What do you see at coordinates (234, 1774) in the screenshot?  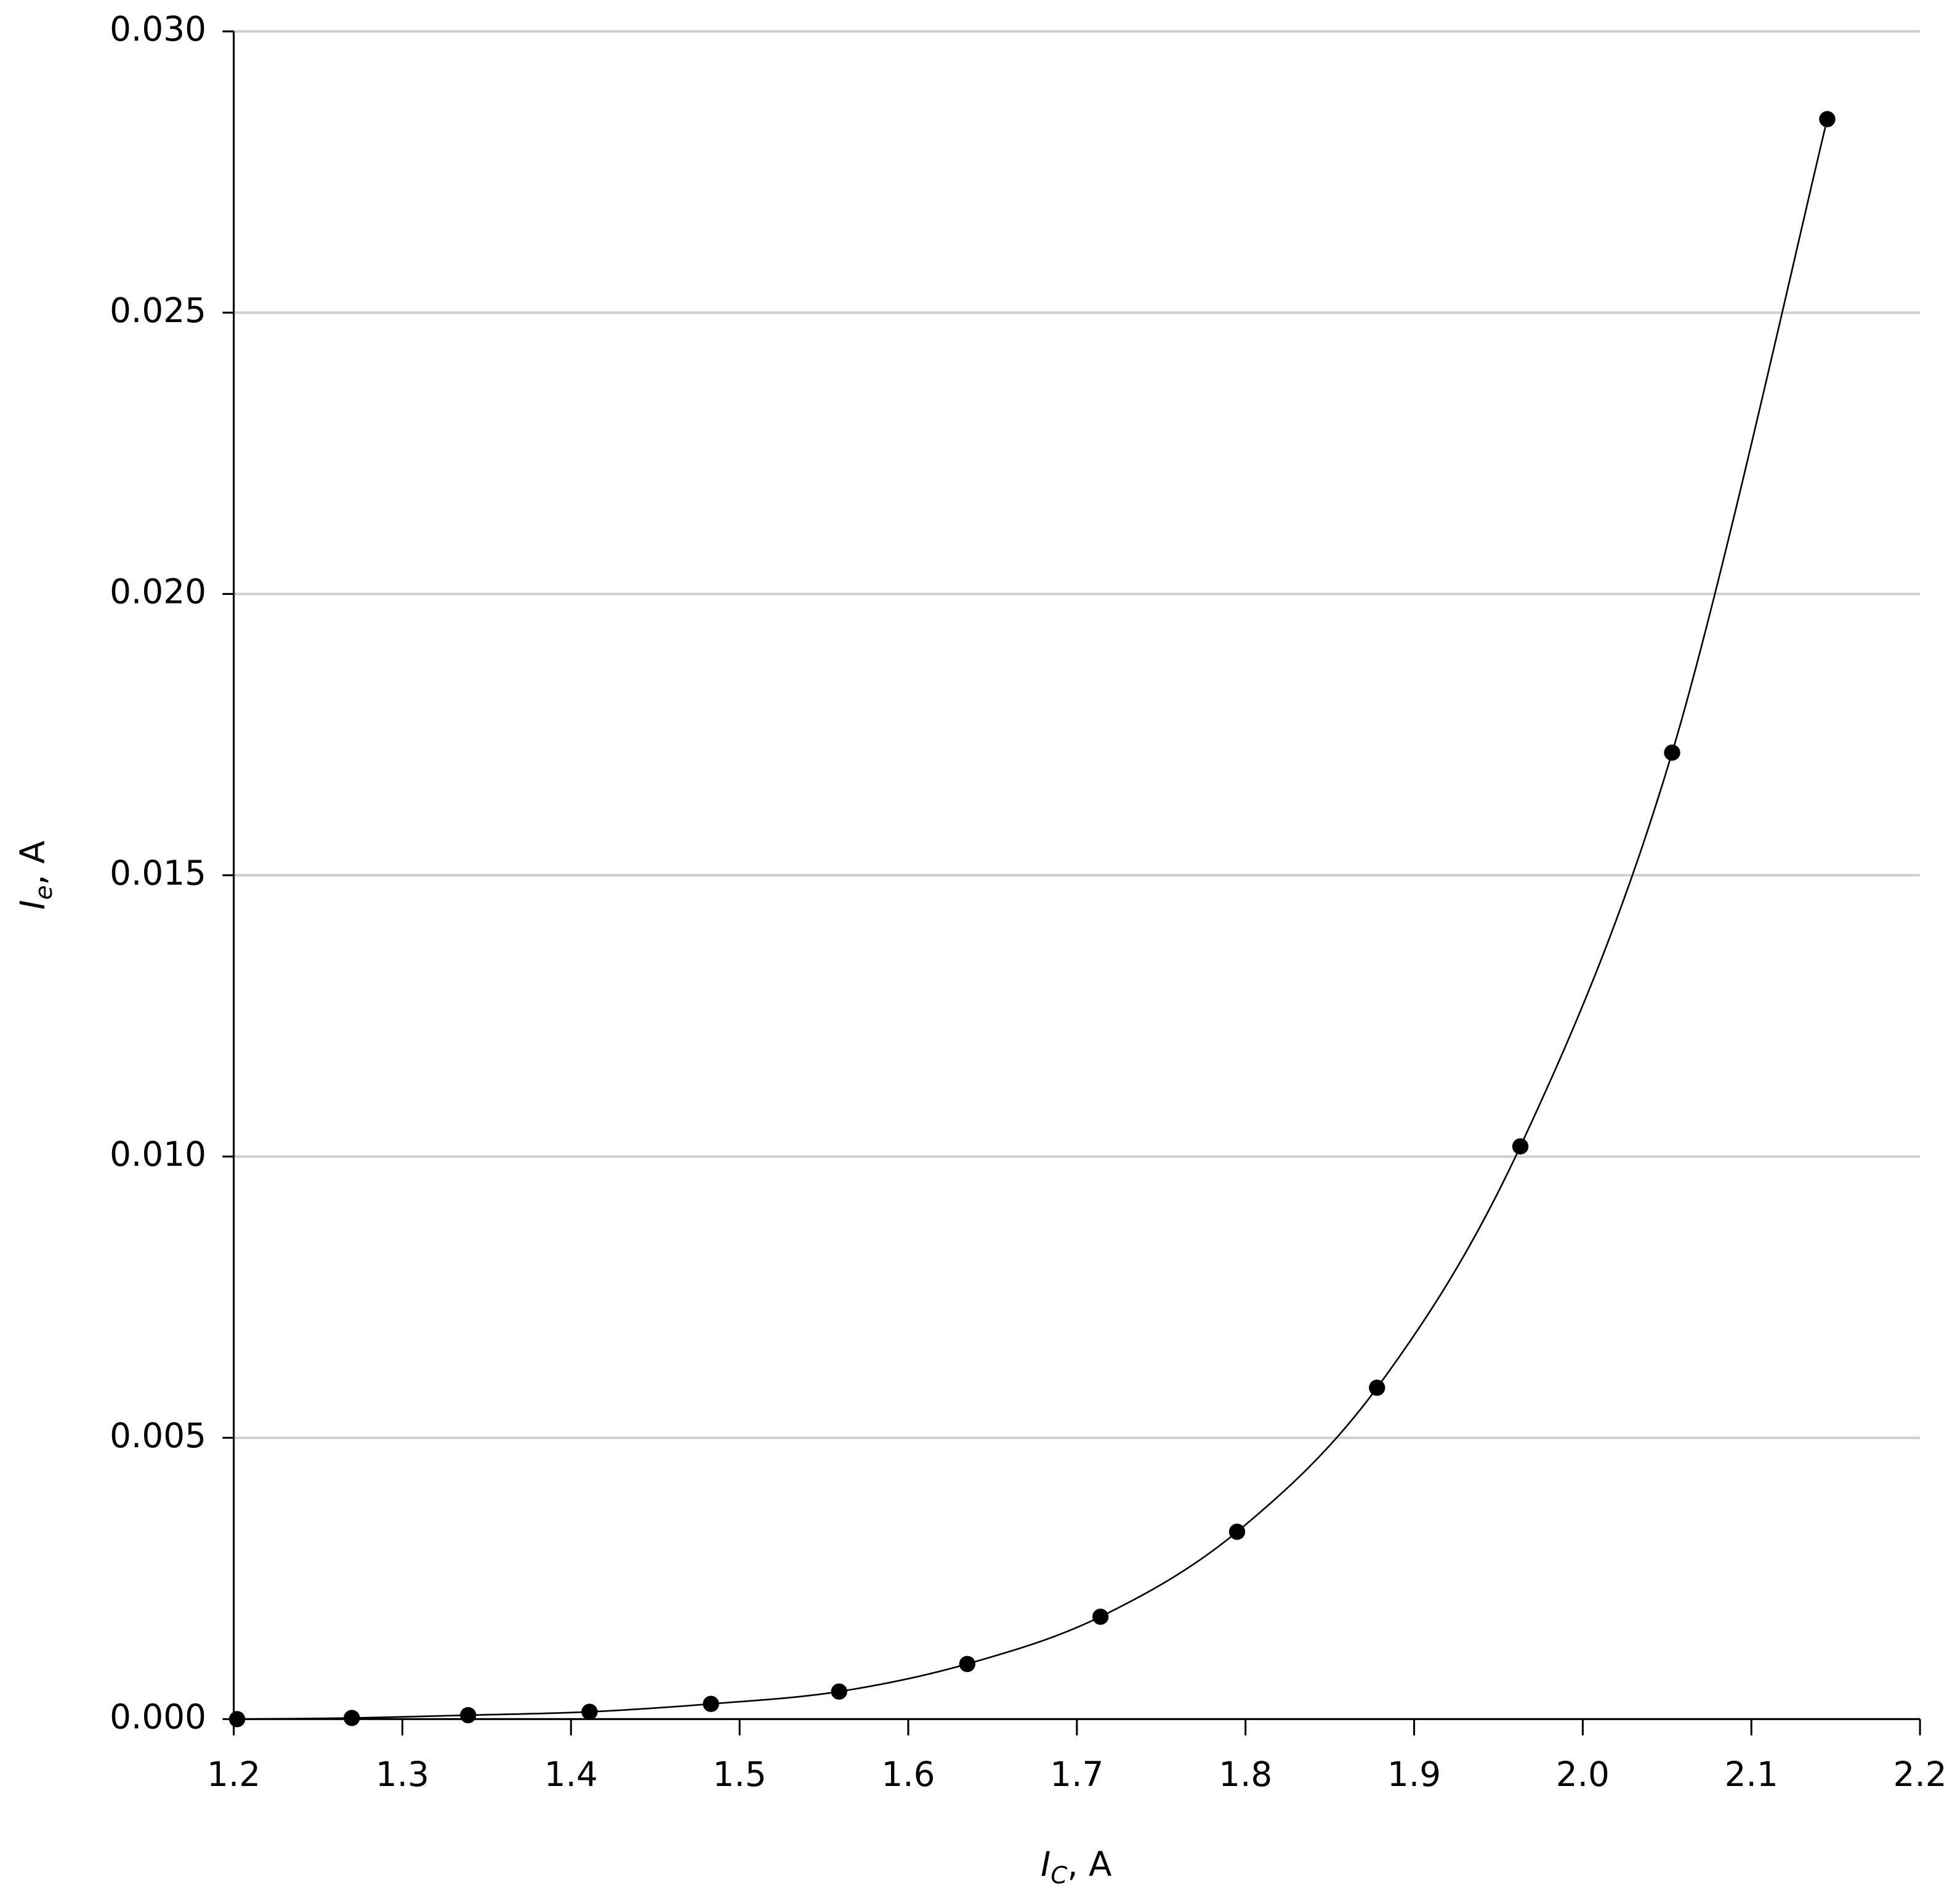 I see `x-tick-label: 1.2` at bounding box center [234, 1774].